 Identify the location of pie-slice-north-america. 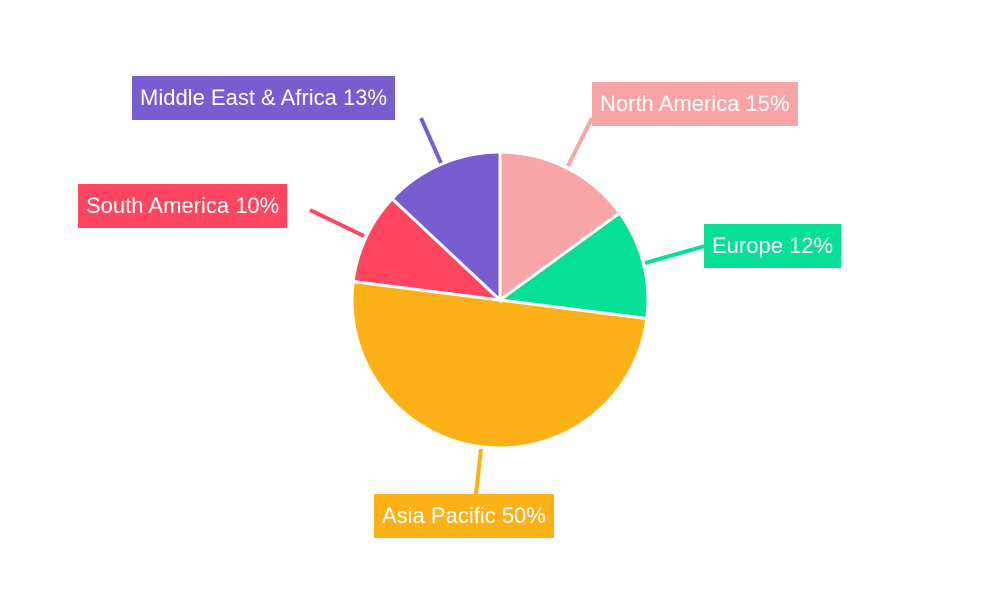
(560, 226).